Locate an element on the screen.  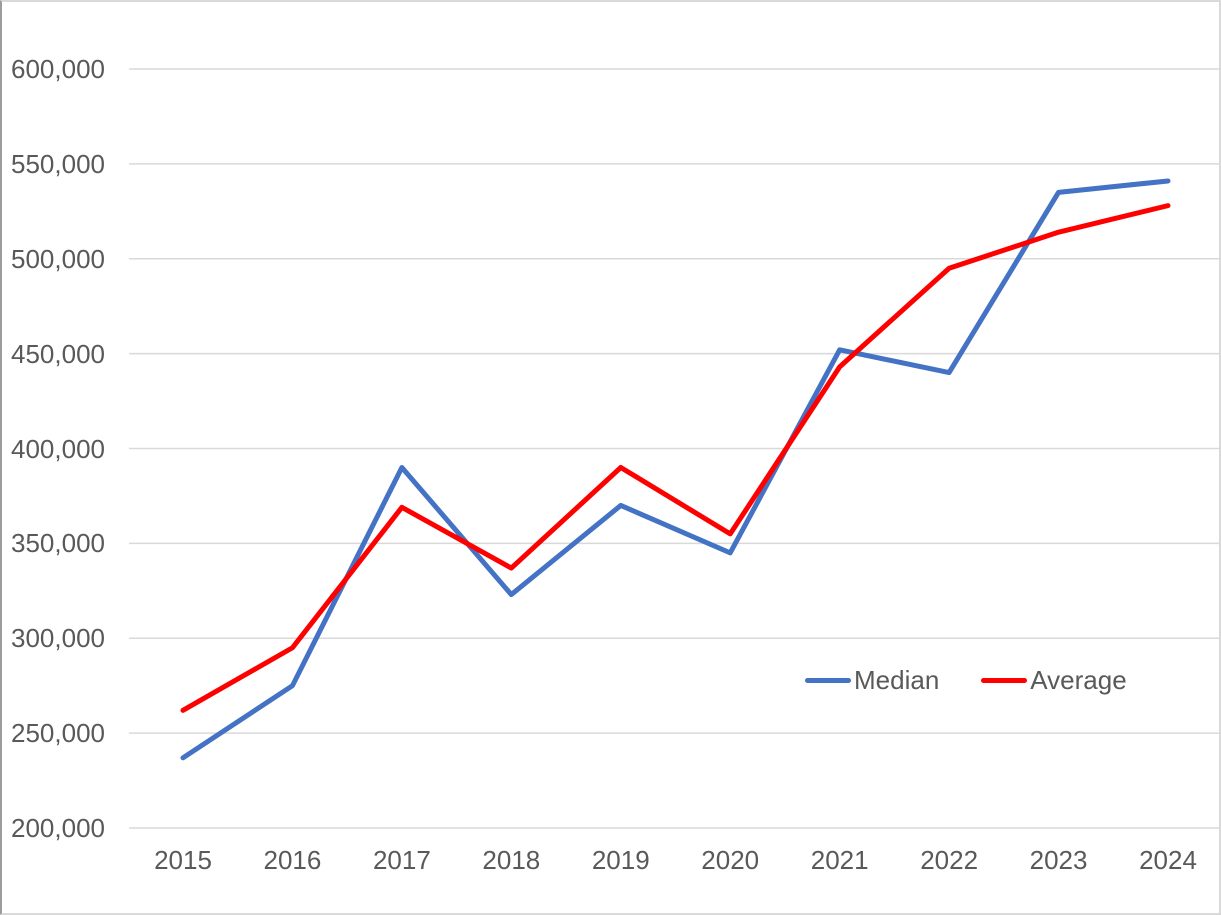
x-tick-label: 2021 is located at coordinates (839, 860).